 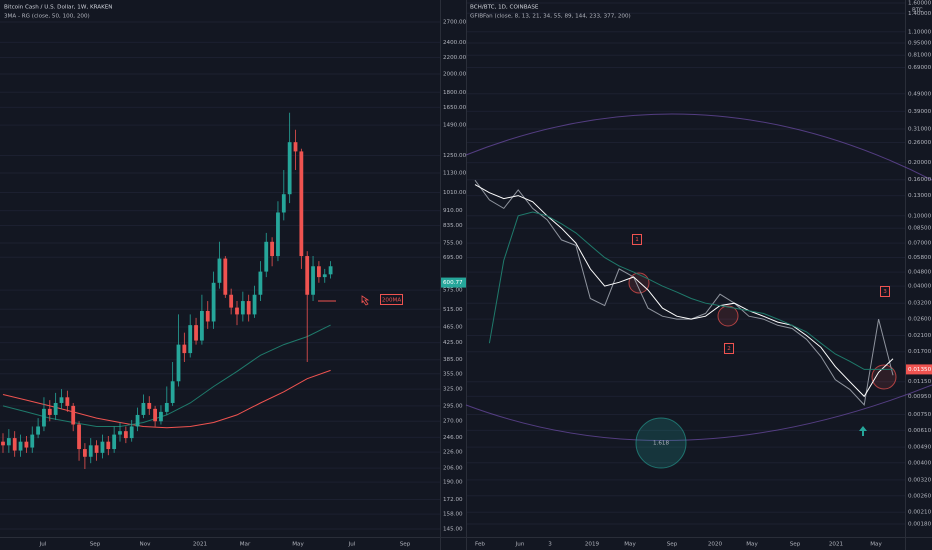 What do you see at coordinates (920, 216) in the screenshot?
I see `y-tick-label: 0.10000` at bounding box center [920, 216].